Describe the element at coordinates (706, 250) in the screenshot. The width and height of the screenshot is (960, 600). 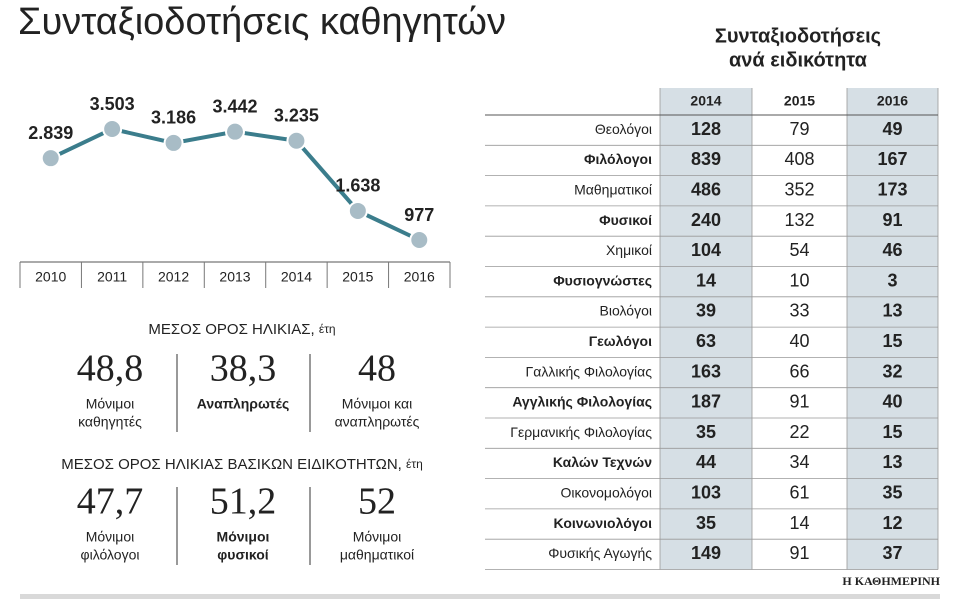
I see `cell-value: 104` at that location.